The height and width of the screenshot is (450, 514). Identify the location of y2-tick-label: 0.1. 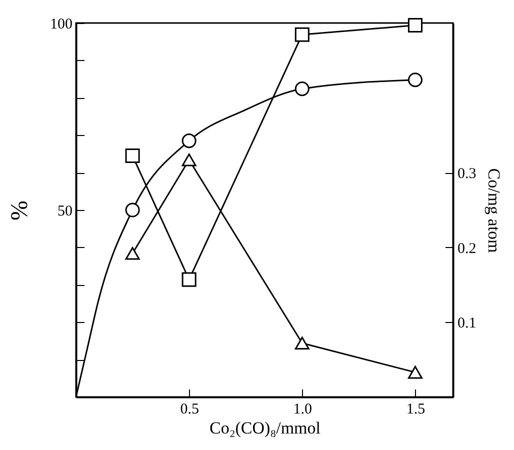
(467, 324).